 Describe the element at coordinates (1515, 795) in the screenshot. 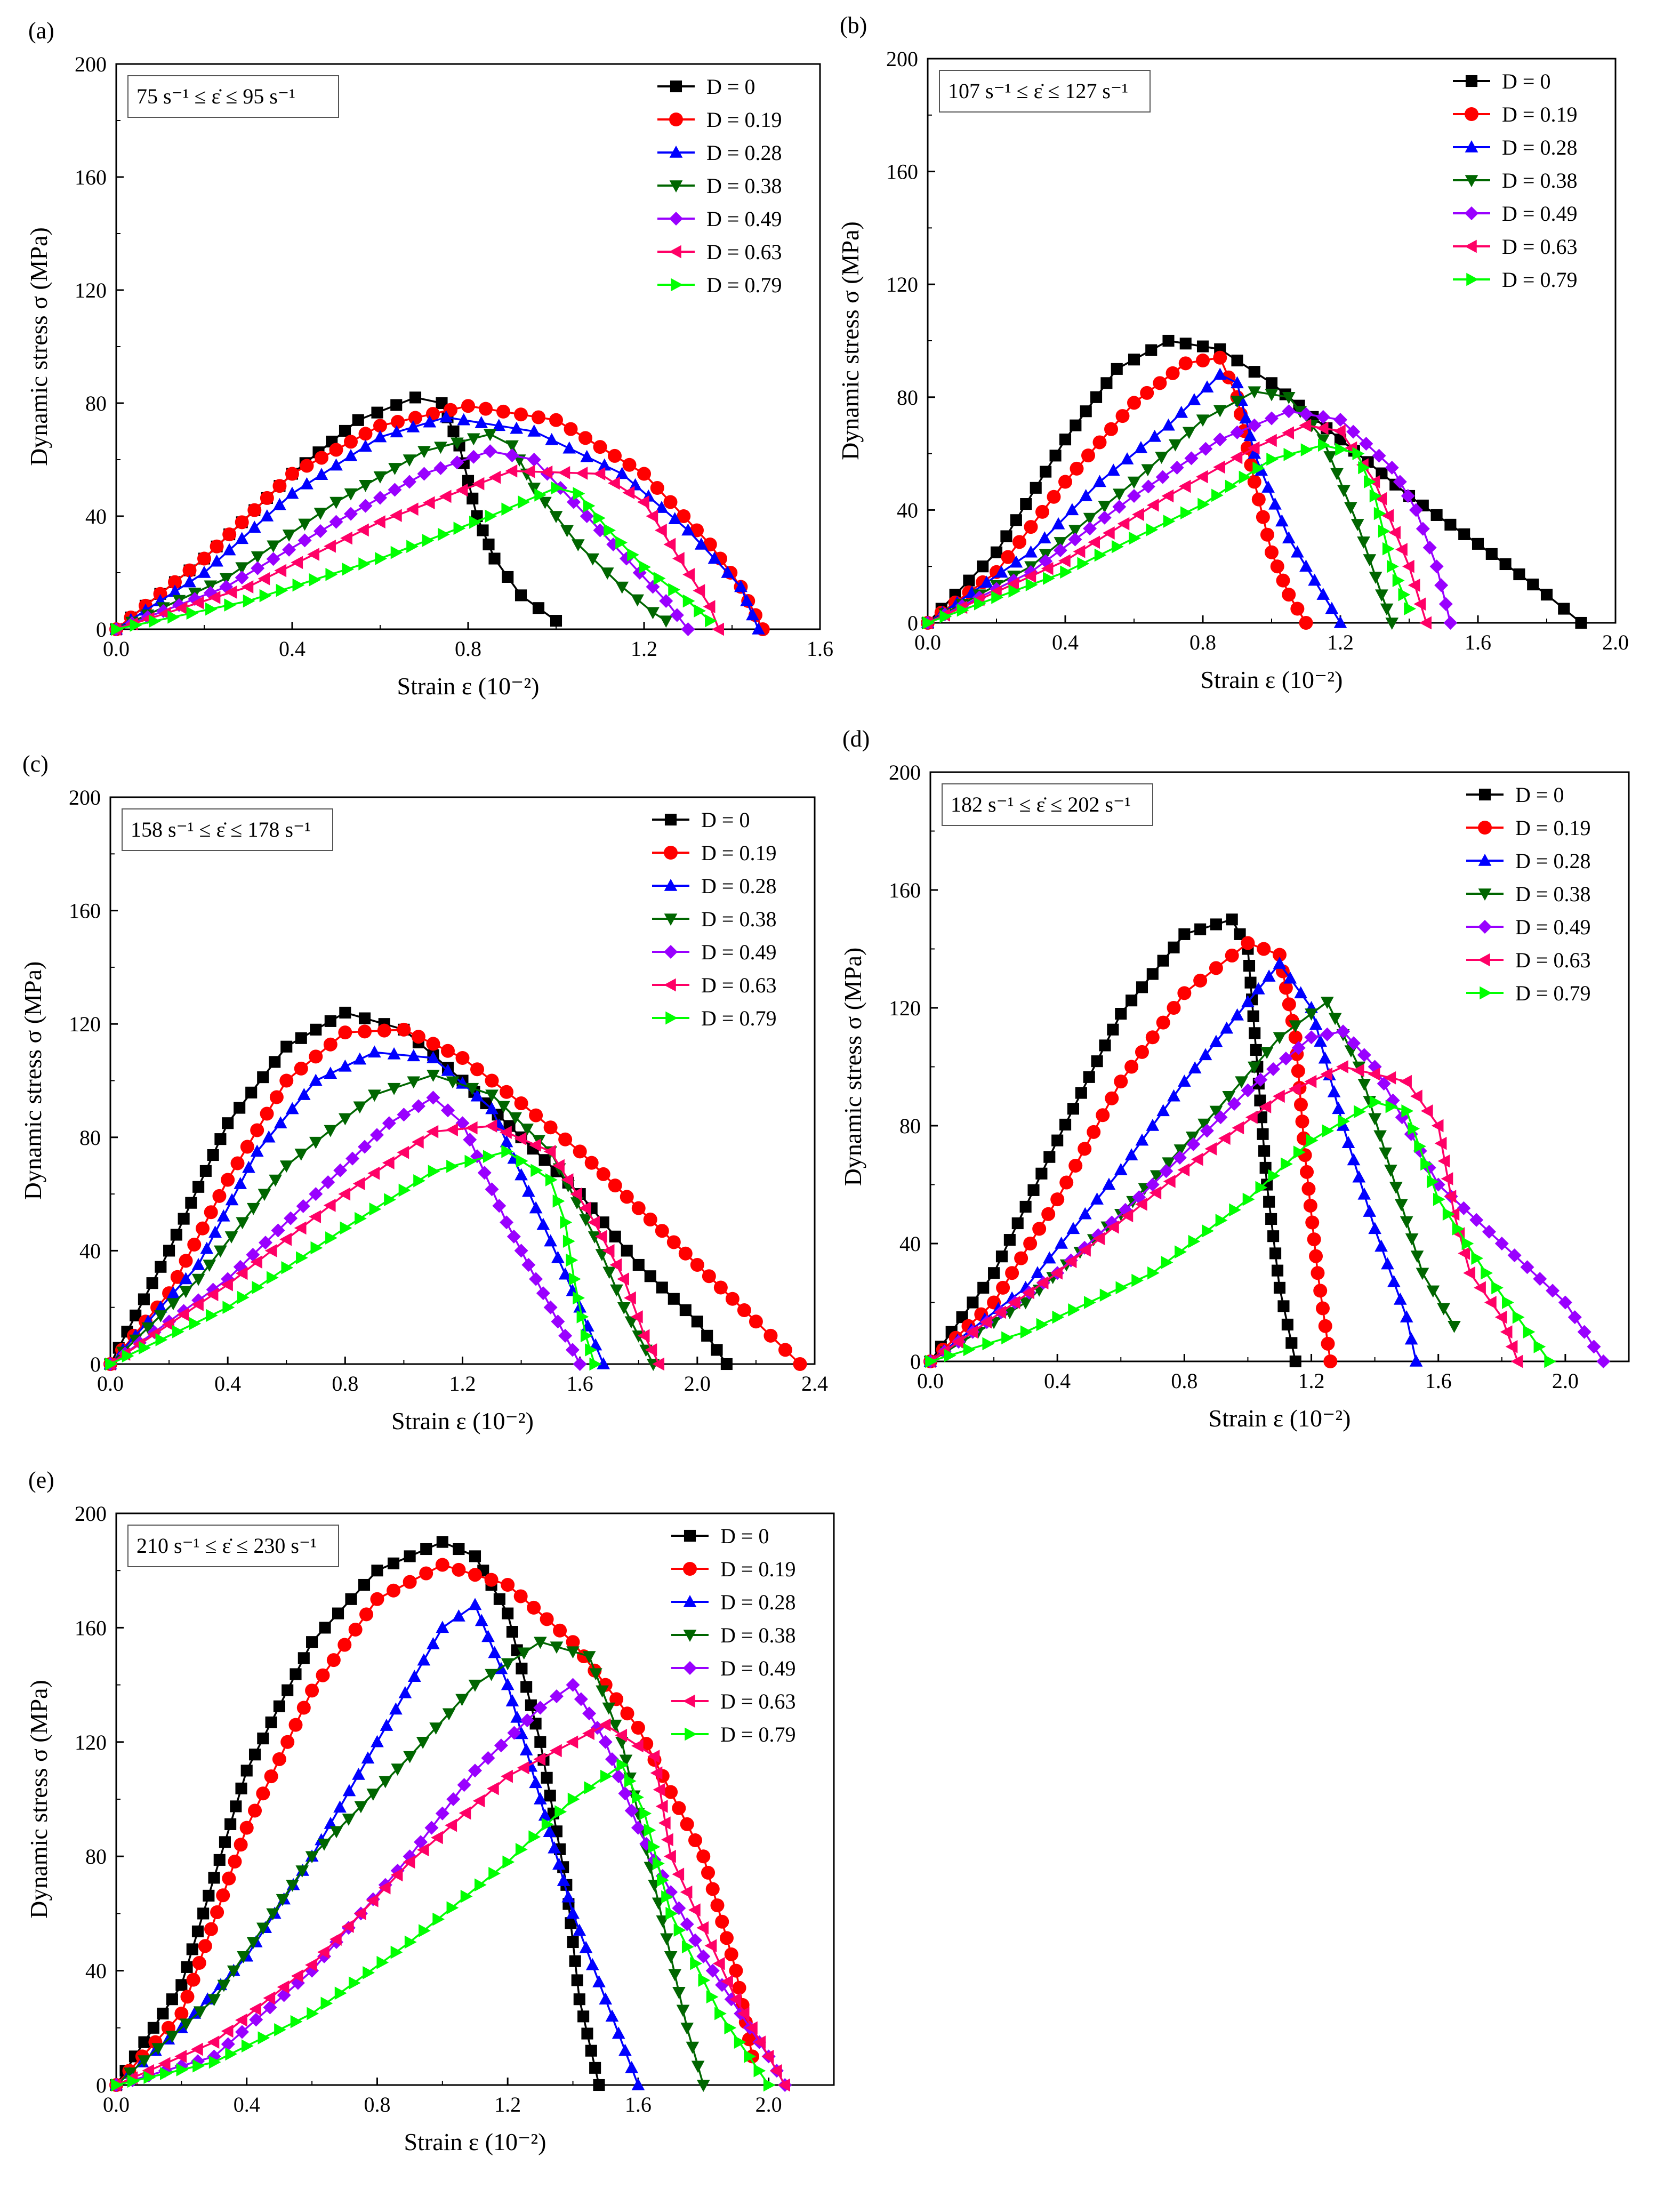

I see `legend-entry: D = 0` at that location.